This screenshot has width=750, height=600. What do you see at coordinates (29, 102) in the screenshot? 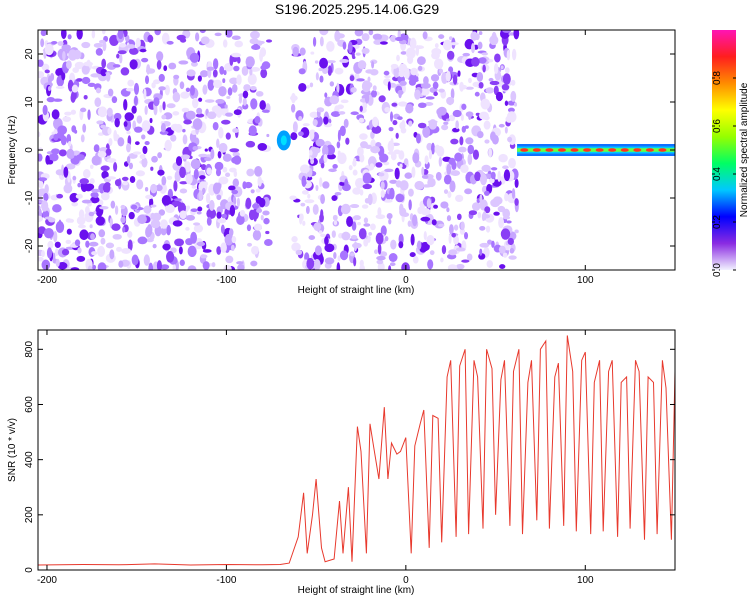
I see `y-tick-label: 10` at bounding box center [29, 102].